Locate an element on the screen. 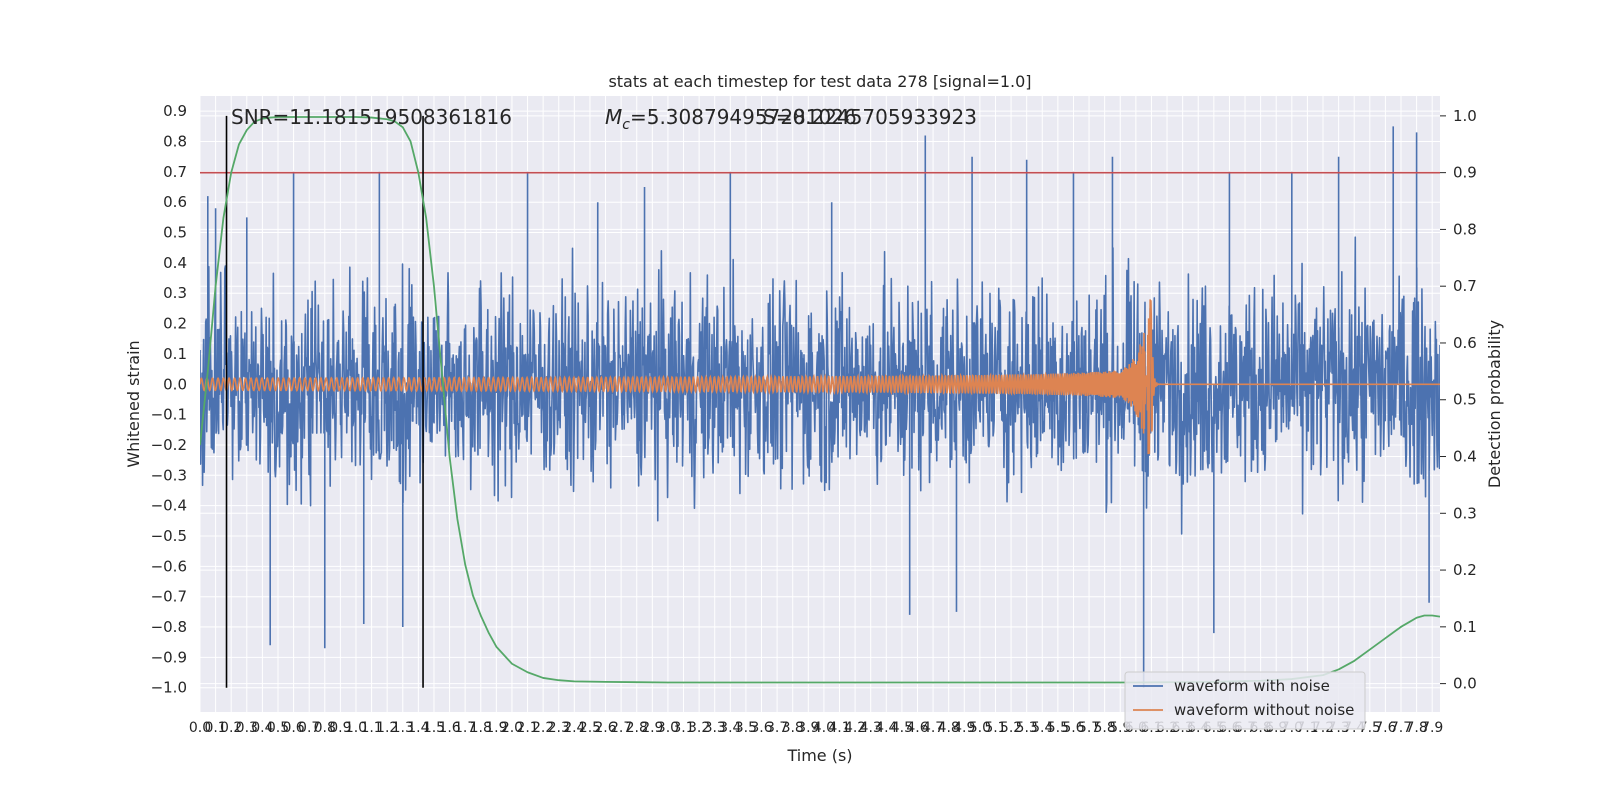 Image resolution: width=1600 pixels, height=800 pixels. x-tick-label: 5.3 is located at coordinates (1027, 728).